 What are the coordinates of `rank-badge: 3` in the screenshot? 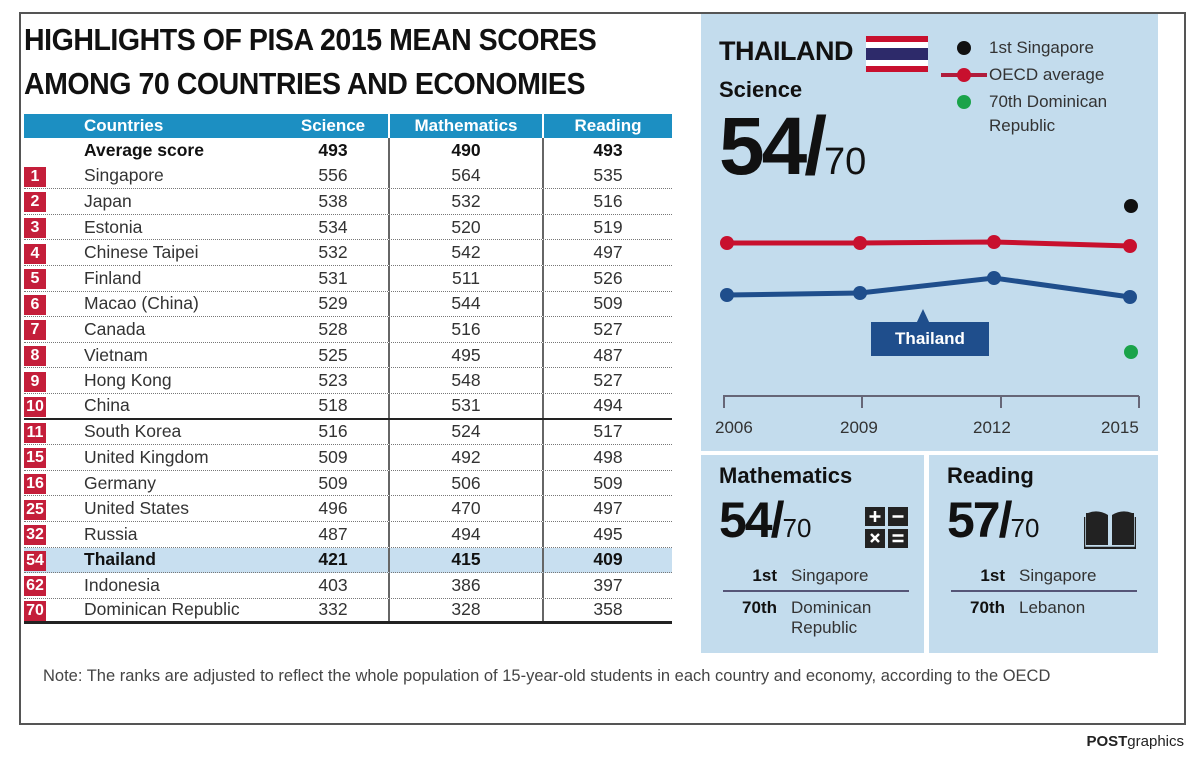 It's located at (35, 228).